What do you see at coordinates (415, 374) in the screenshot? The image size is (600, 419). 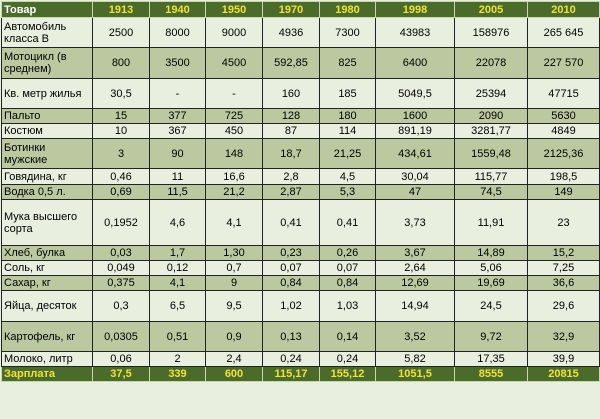 I see `salary-value-cell: 1051,5` at bounding box center [415, 374].